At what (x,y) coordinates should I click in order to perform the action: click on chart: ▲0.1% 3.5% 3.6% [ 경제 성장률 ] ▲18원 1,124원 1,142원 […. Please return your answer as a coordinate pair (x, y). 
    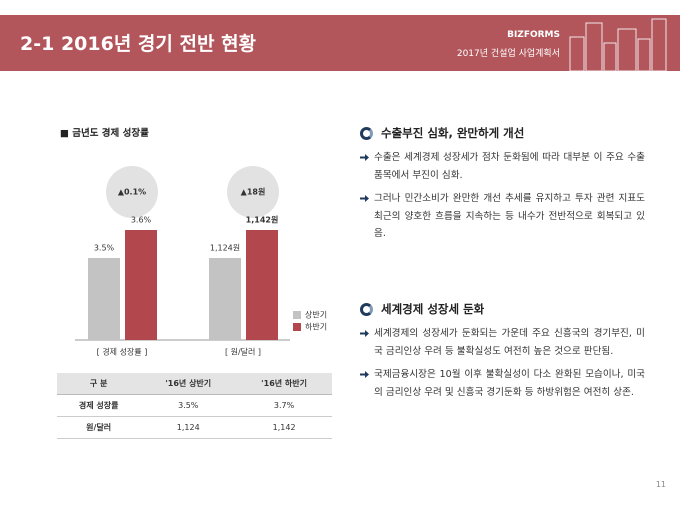
    Looking at the image, I should click on (201, 261).